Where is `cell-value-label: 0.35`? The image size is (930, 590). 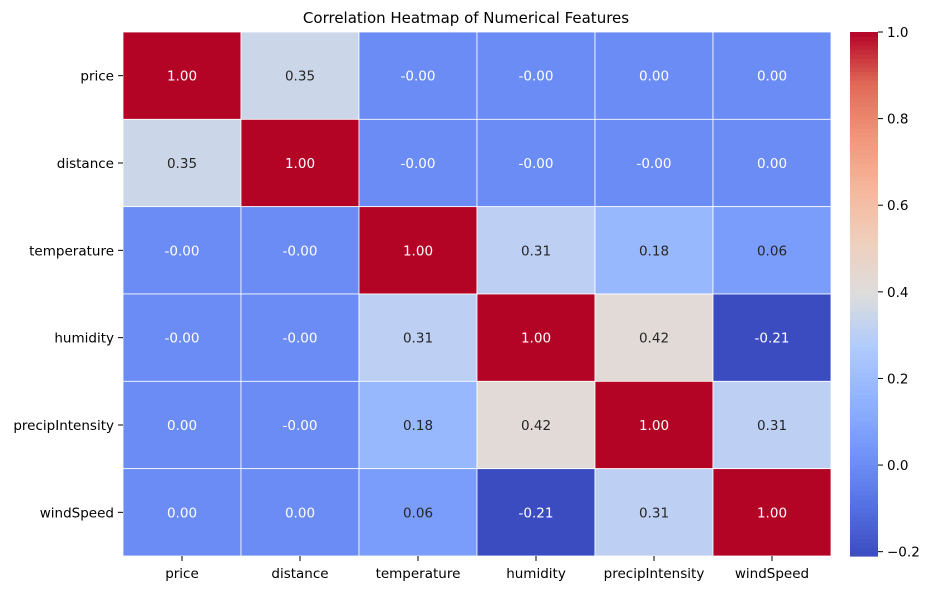
cell-value-label: 0.35 is located at coordinates (300, 77).